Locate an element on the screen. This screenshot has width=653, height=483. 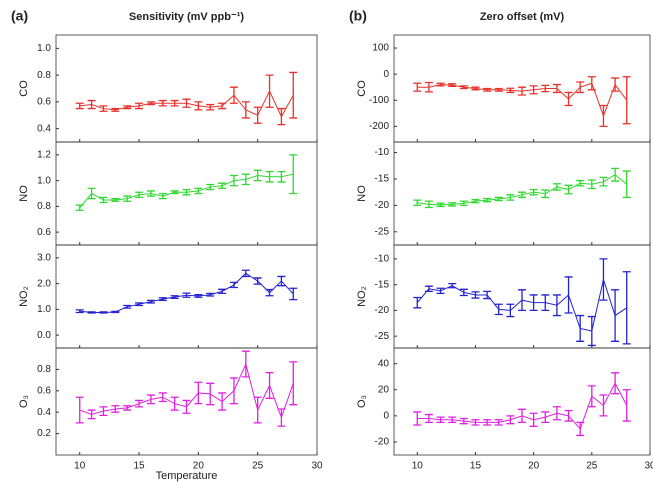
y-tick-label: 0.4 is located at coordinates (44, 412).